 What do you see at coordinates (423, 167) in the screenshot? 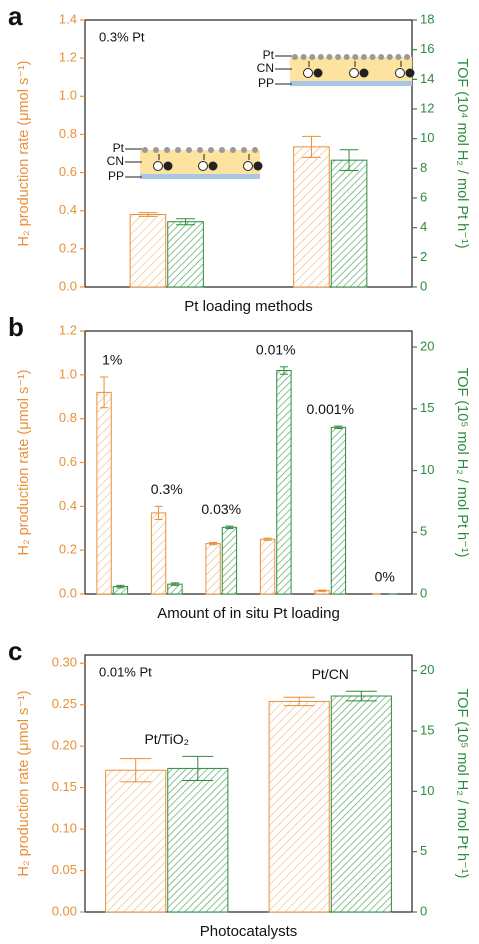
I see `y2-tick-label: 8` at bounding box center [423, 167].